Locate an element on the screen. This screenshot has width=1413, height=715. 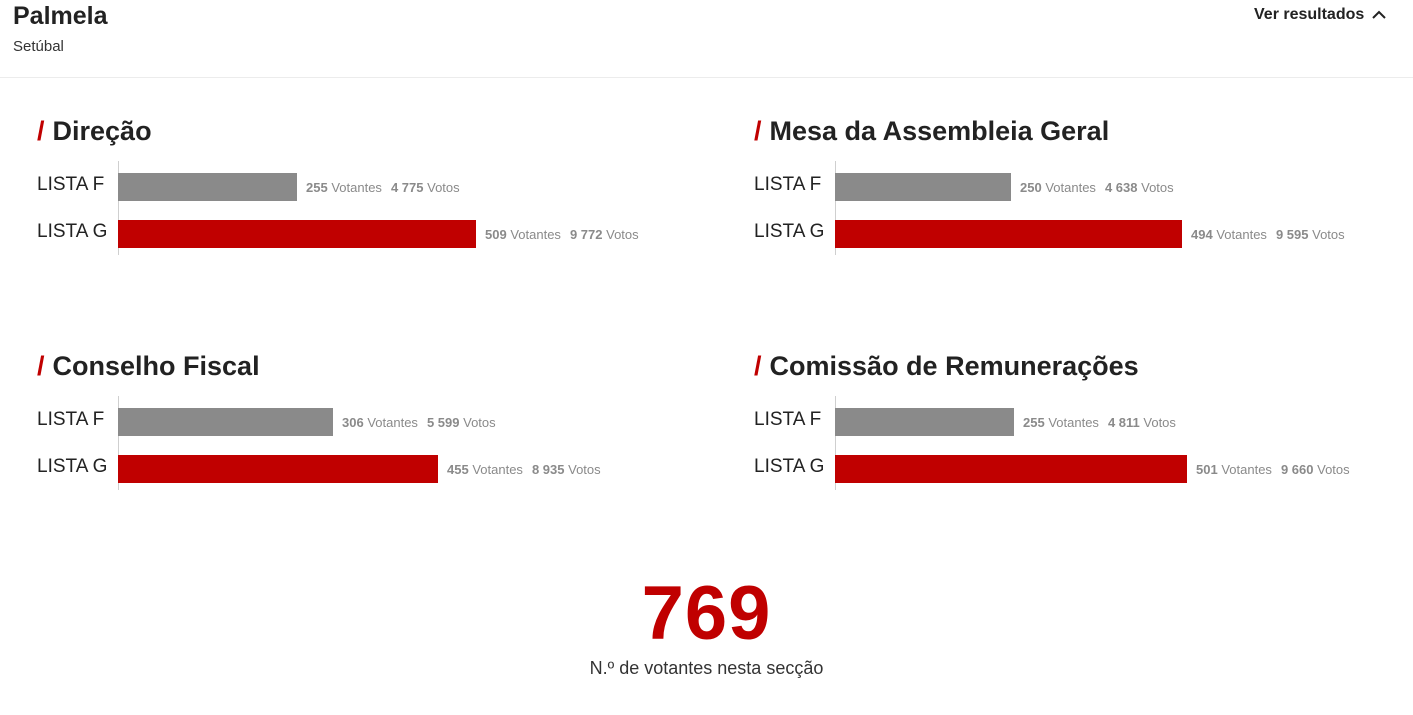
bar-stats: 255 Votantes 4 811 Votos is located at coordinates (1099, 422).